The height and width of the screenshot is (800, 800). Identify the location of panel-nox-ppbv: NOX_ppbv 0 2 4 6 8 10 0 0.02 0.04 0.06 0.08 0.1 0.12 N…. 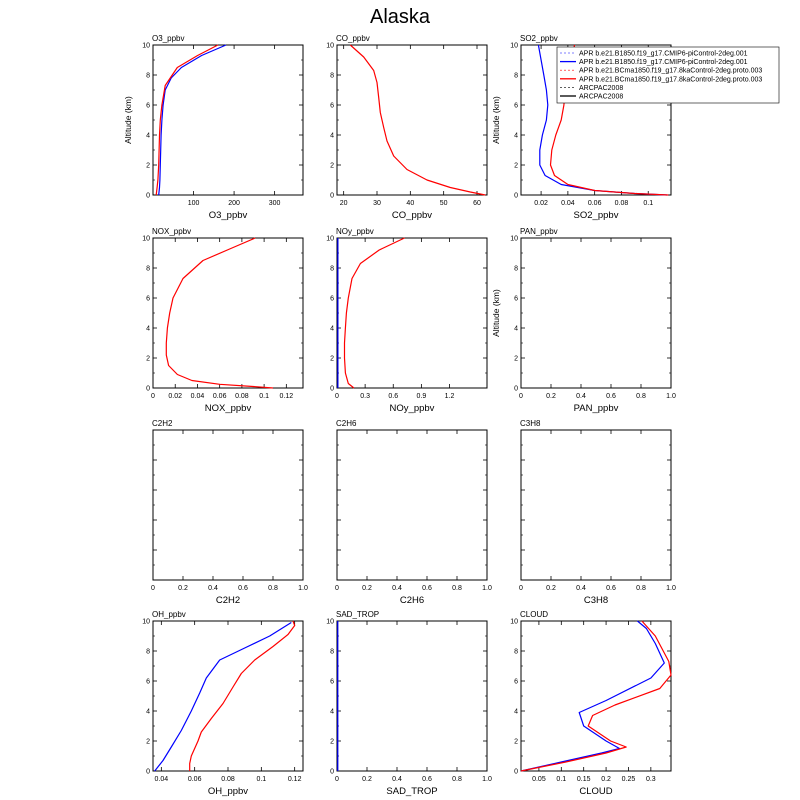
(223, 320).